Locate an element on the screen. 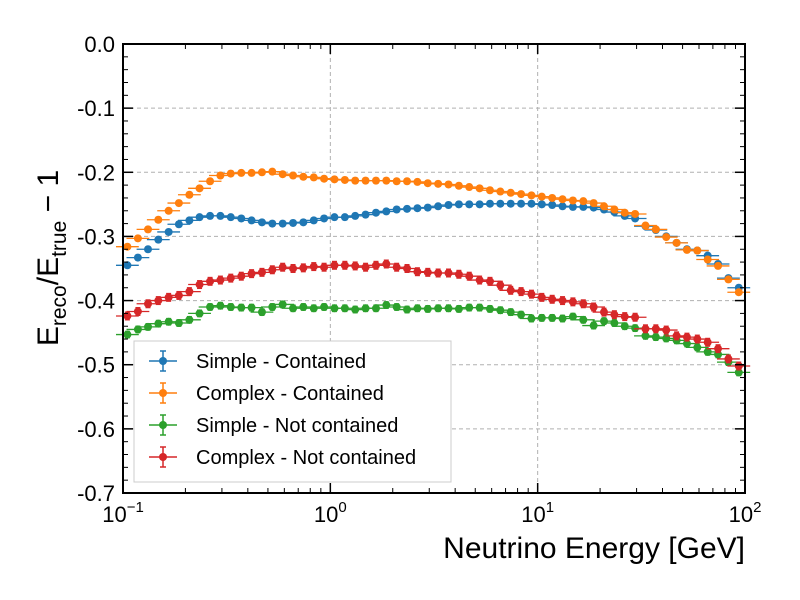 This screenshot has width=800, height=600. y-axis-label-sub-reco: reco is located at coordinates (59, 305).